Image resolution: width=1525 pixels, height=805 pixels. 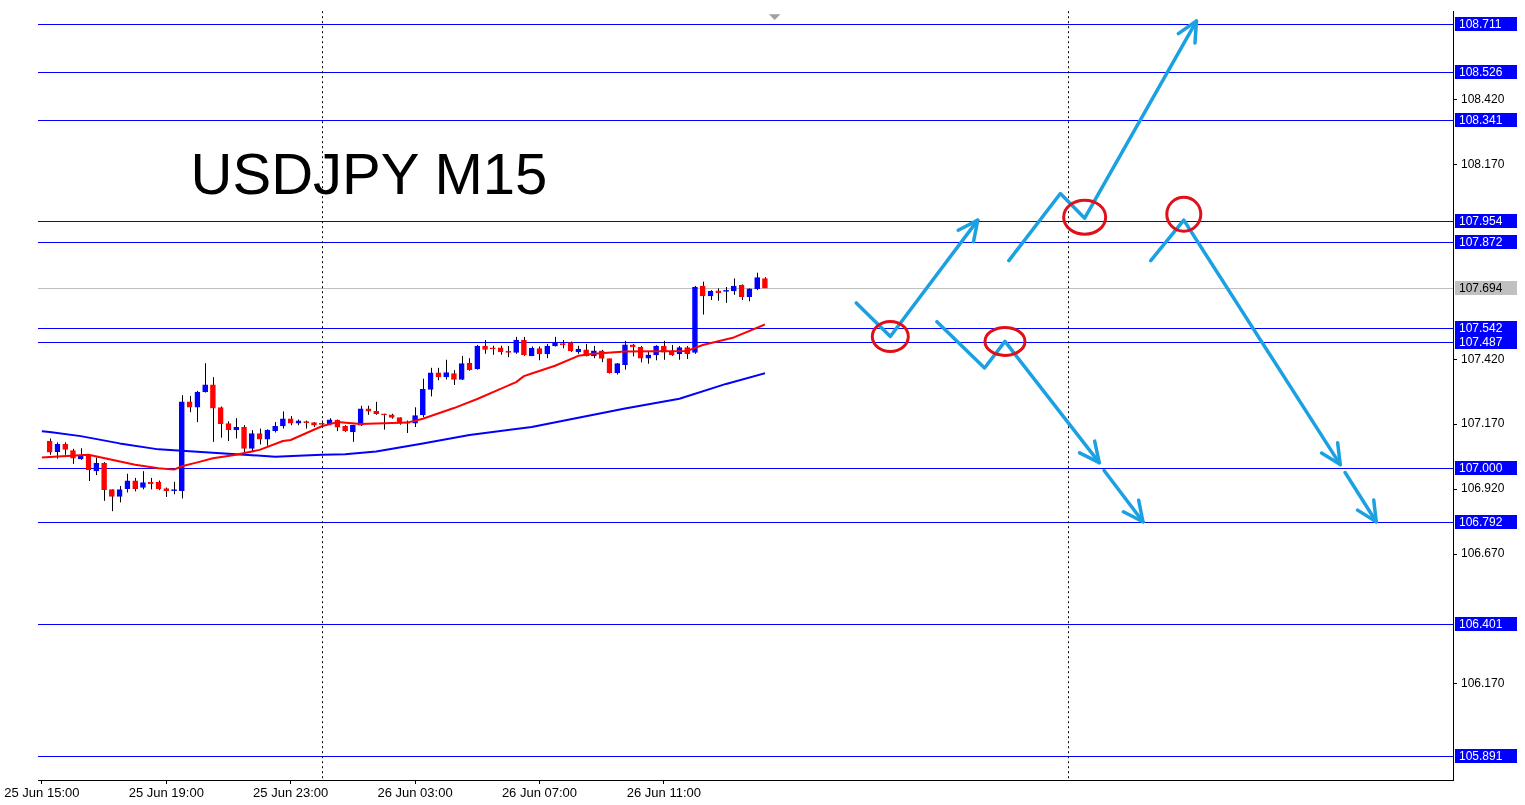 I want to click on y-tick-label: 106.670, so click(x=1483, y=553).